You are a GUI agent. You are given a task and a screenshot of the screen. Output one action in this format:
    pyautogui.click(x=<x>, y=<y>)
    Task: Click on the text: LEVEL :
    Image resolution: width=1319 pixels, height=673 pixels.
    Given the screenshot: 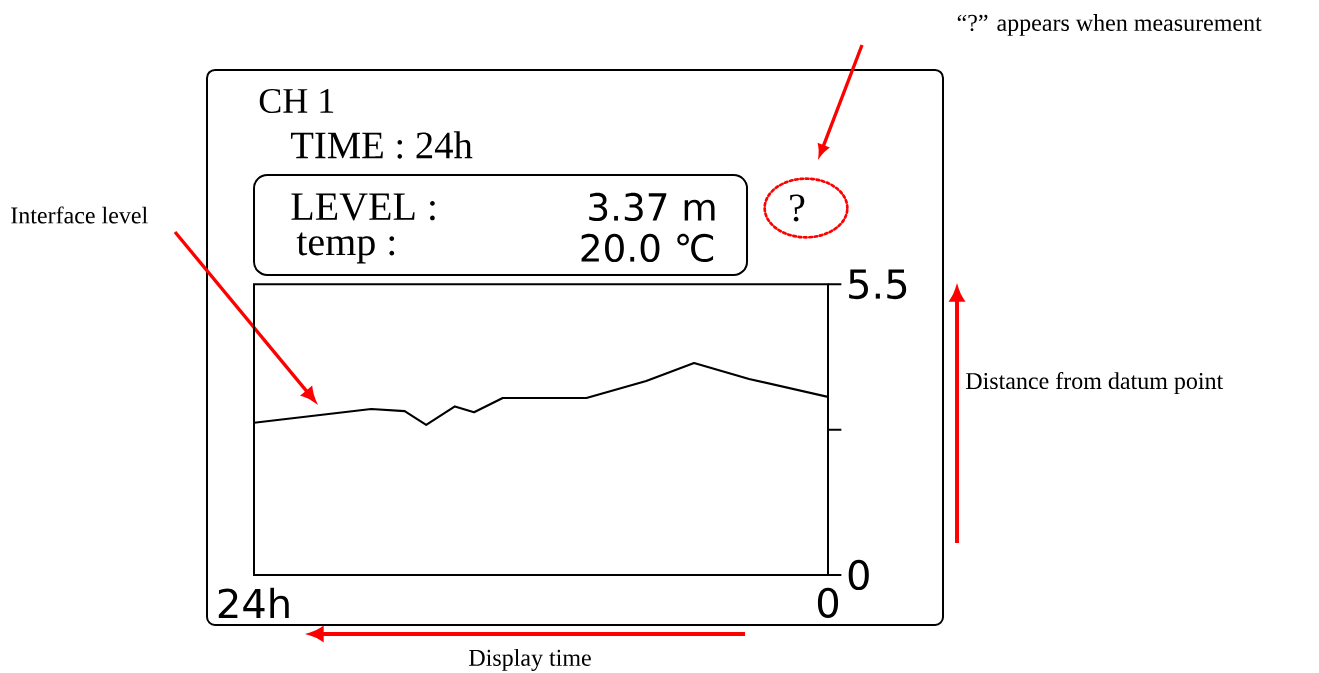 What is the action you would take?
    pyautogui.click(x=363, y=207)
    